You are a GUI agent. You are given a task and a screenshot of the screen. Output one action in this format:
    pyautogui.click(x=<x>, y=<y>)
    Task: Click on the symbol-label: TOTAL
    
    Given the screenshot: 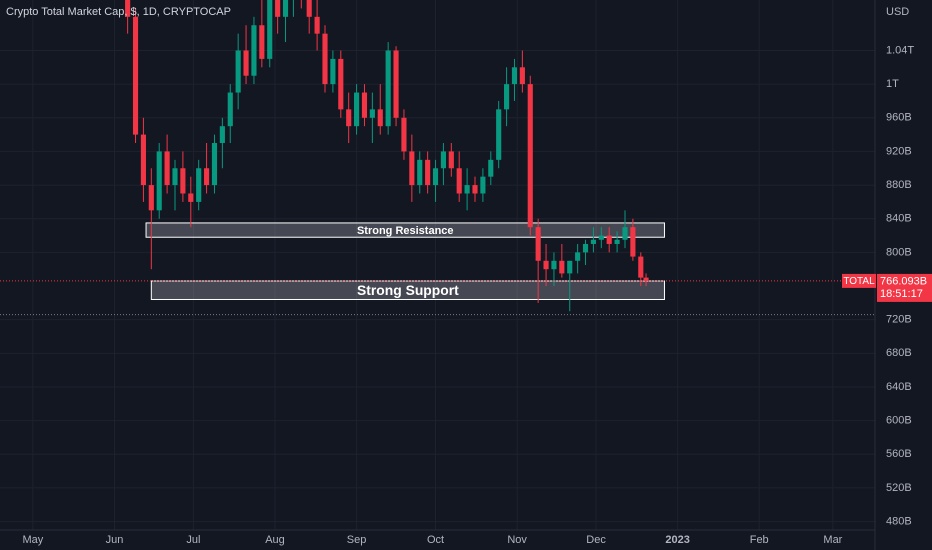 What is the action you would take?
    pyautogui.click(x=859, y=281)
    